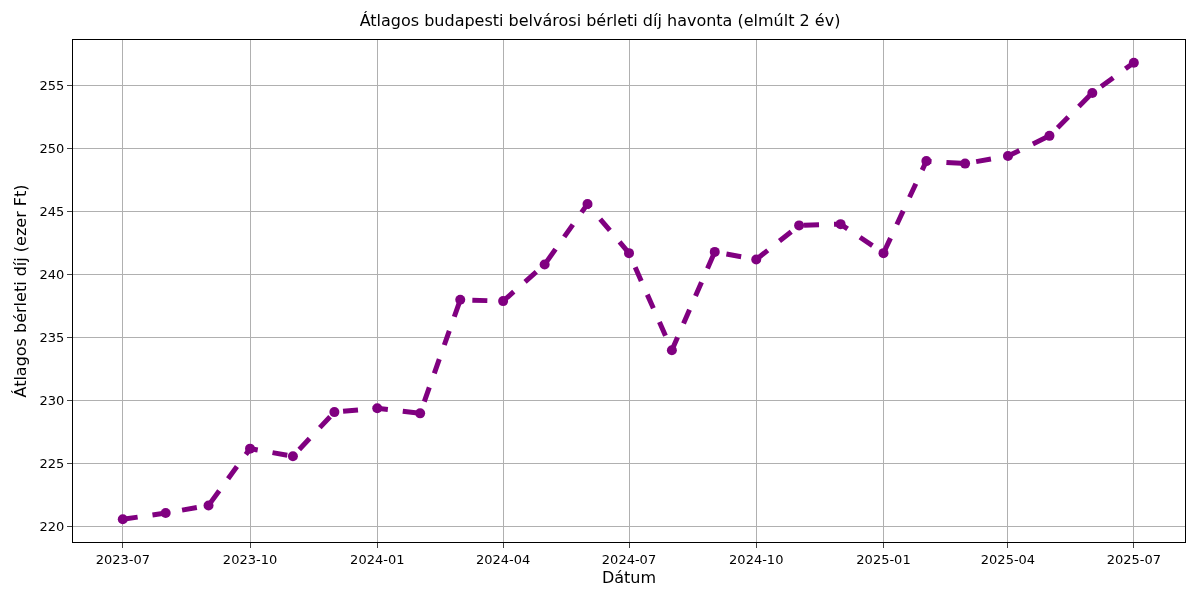 This screenshot has width=1200, height=600. I want to click on x-tick-label: 2024-07, so click(629, 559).